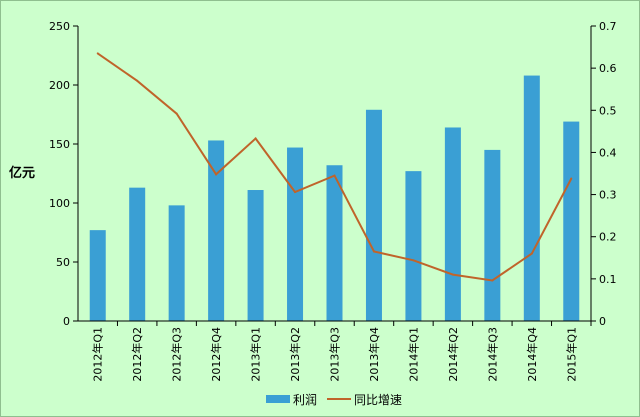 This screenshot has width=640, height=417. I want to click on left-tick-label: 250, so click(59, 26).